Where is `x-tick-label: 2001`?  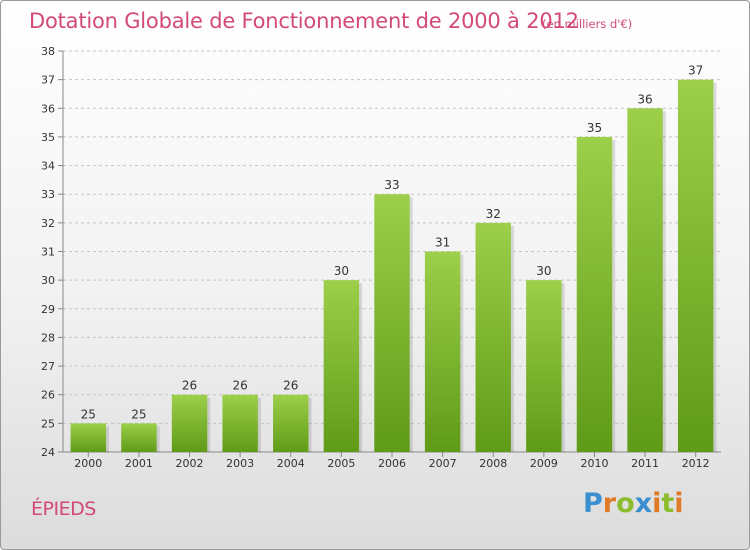
x-tick-label: 2001 is located at coordinates (139, 463).